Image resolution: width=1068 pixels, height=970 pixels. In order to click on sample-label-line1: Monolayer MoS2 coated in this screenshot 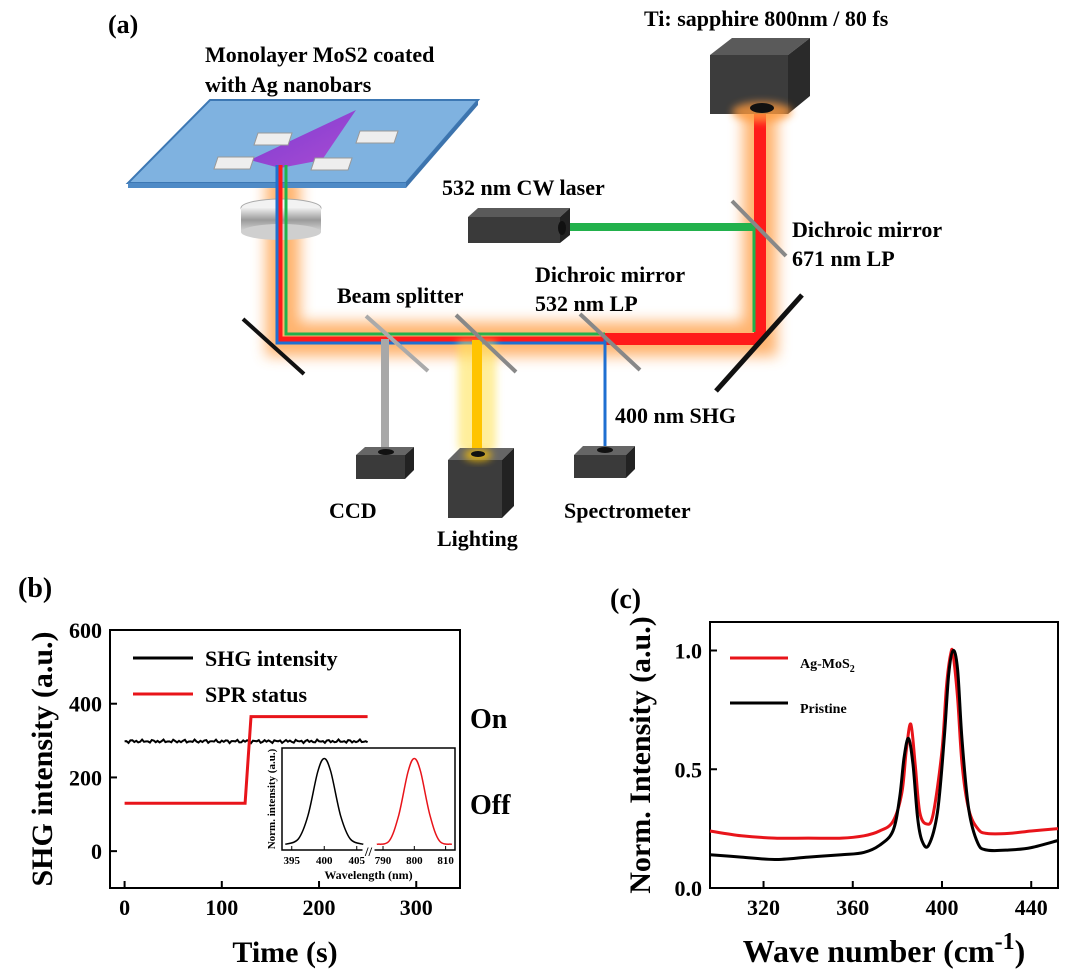, I will do `click(319, 54)`.